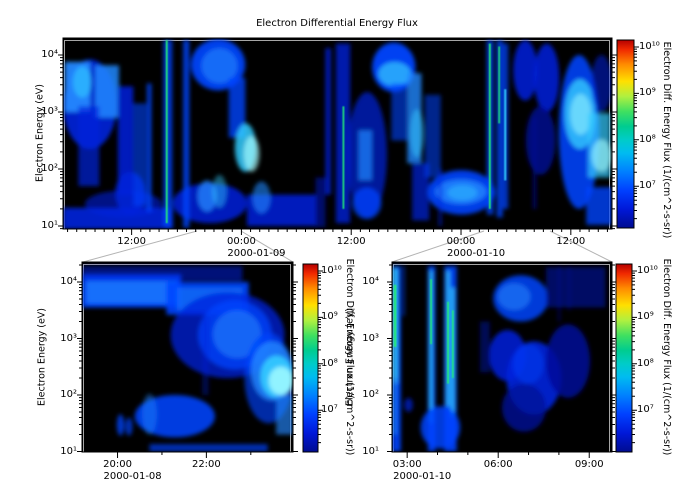 Image resolution: width=697 pixels, height=492 pixels. I want to click on y-axis-label-overview: Electron Energy (eV), so click(40, 133).